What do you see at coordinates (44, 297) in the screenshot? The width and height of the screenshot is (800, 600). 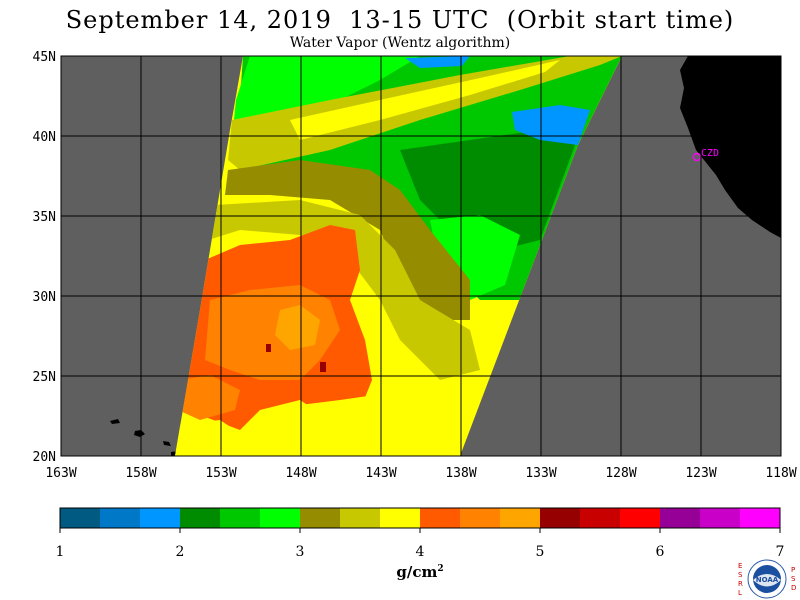 I see `lat-label: 30N` at bounding box center [44, 297].